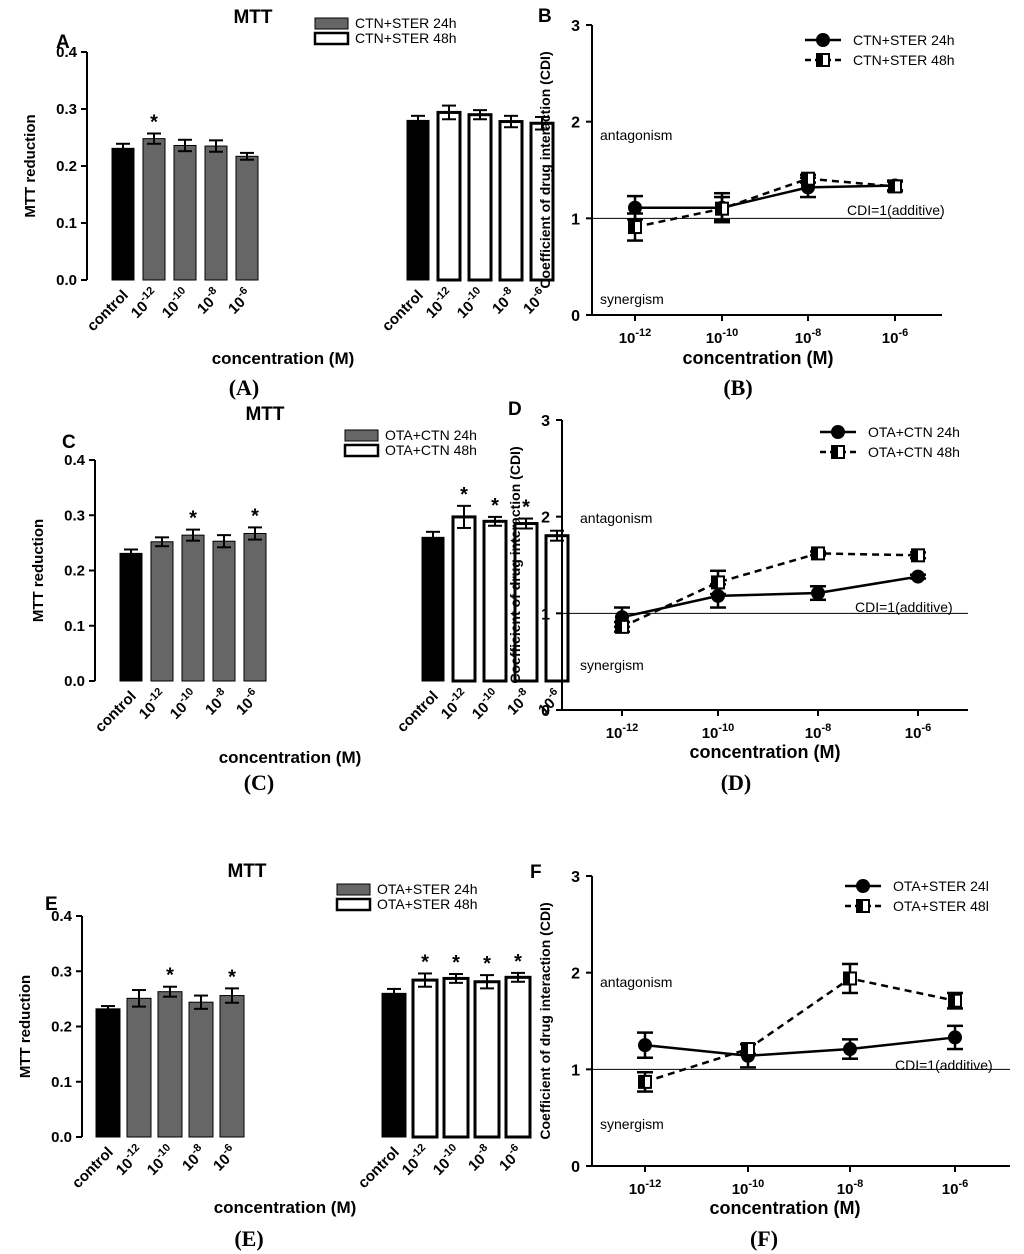  What do you see at coordinates (764, 1238) in the screenshot?
I see `panel-caption: (F)` at bounding box center [764, 1238].